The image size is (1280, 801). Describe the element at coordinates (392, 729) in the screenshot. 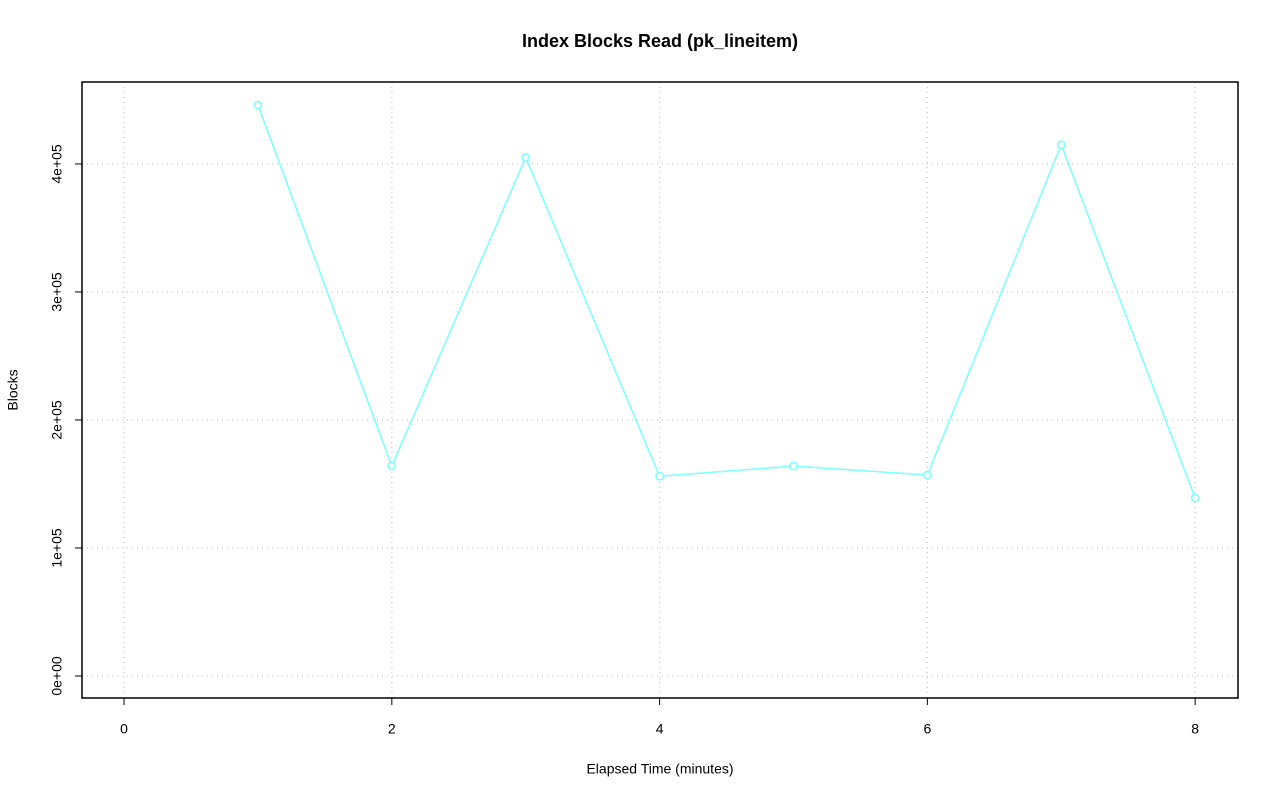

I see `x-tick-label: 2` at that location.